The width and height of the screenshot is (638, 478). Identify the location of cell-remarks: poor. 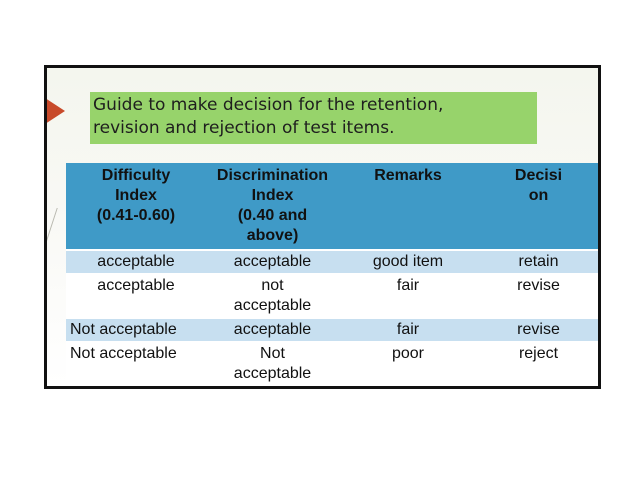
(408, 363).